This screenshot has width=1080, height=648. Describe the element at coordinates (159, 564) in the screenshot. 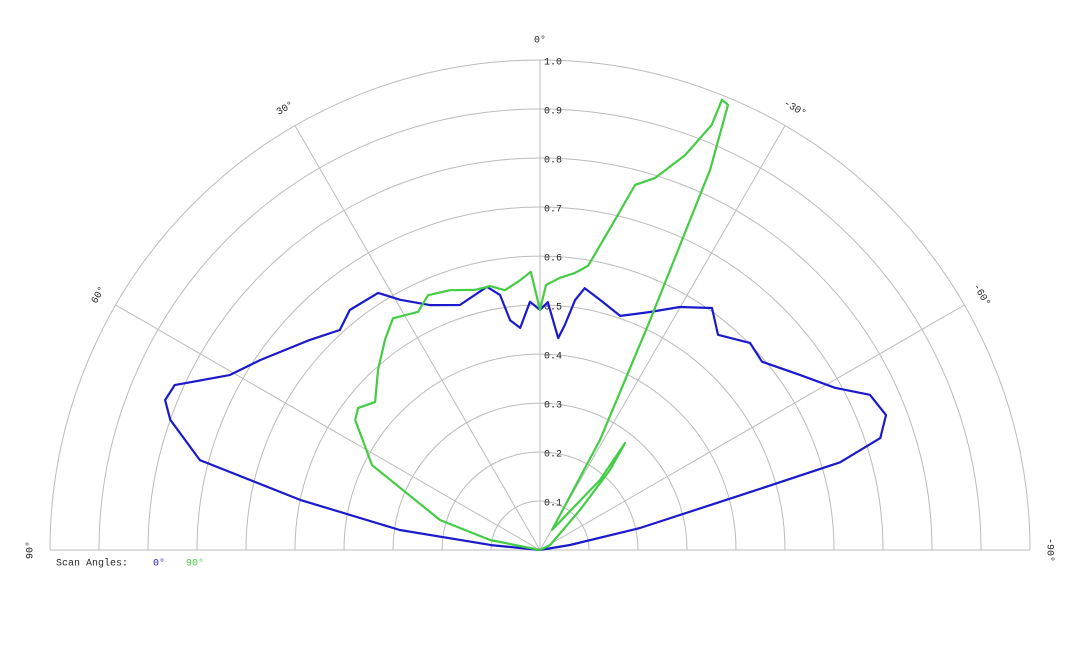

I see `legend-entry: 0°` at that location.